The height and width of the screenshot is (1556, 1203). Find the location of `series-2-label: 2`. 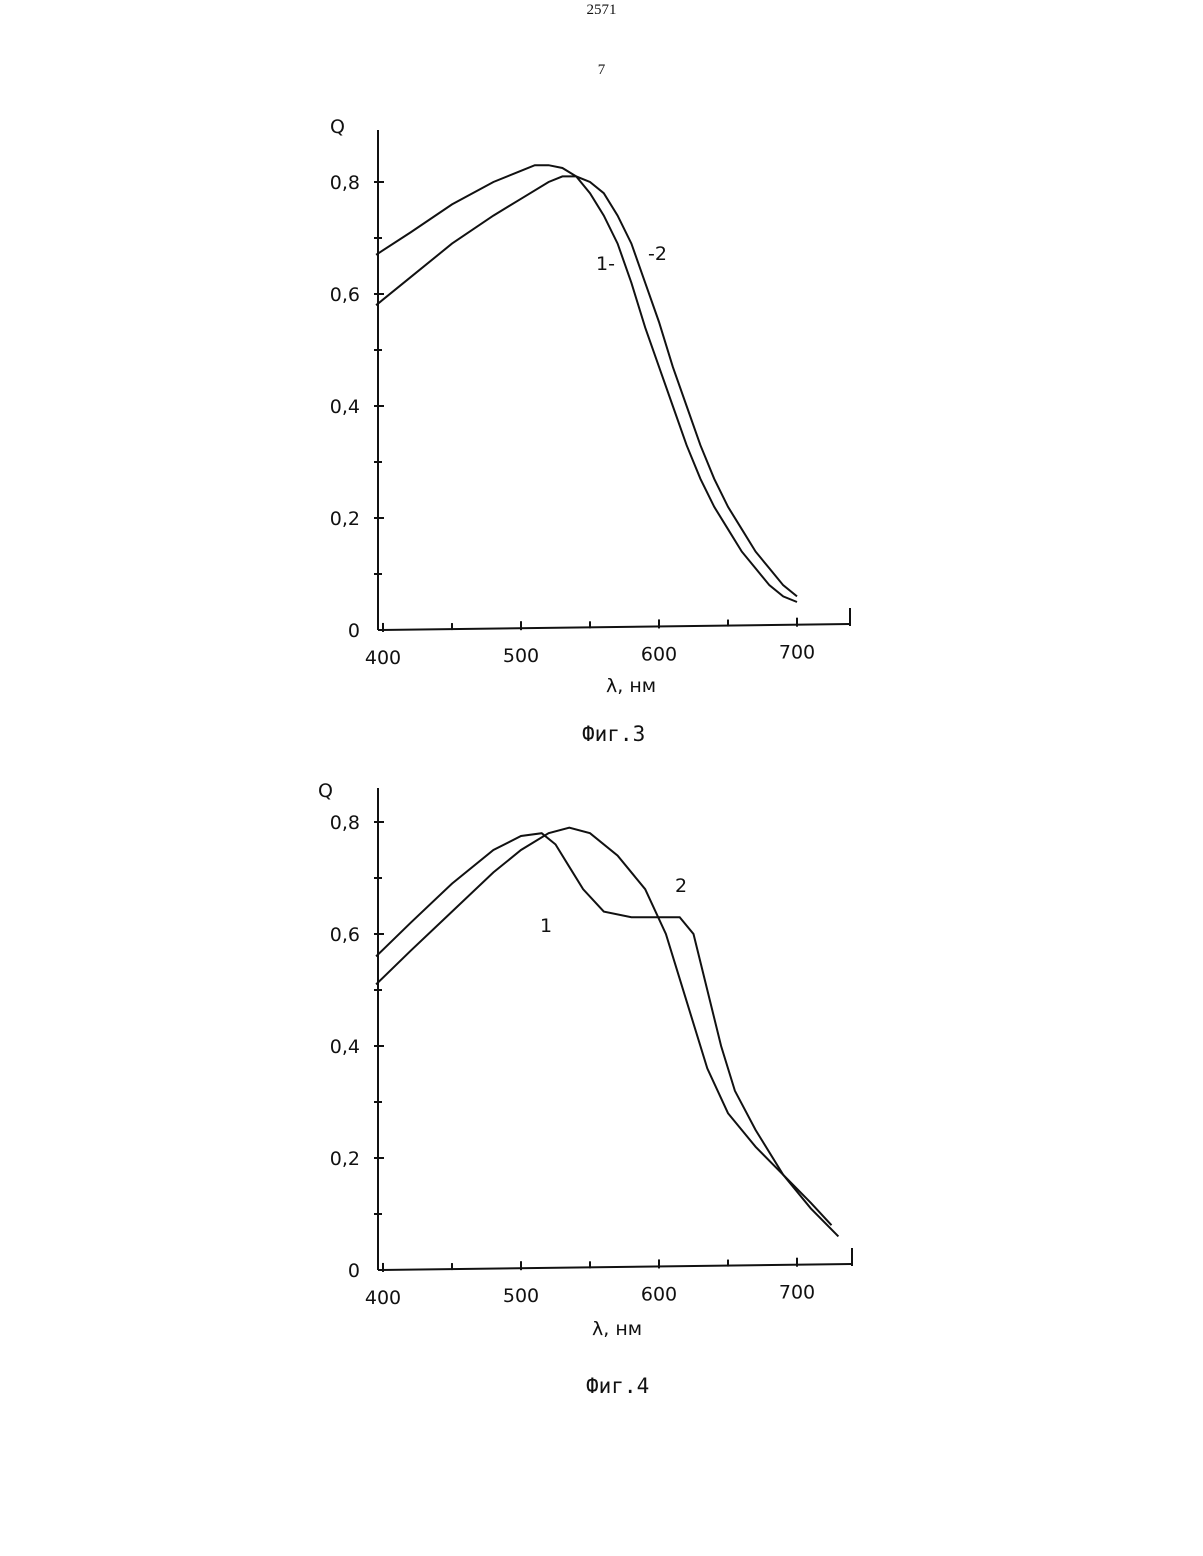

series-2-label: 2 is located at coordinates (681, 886).